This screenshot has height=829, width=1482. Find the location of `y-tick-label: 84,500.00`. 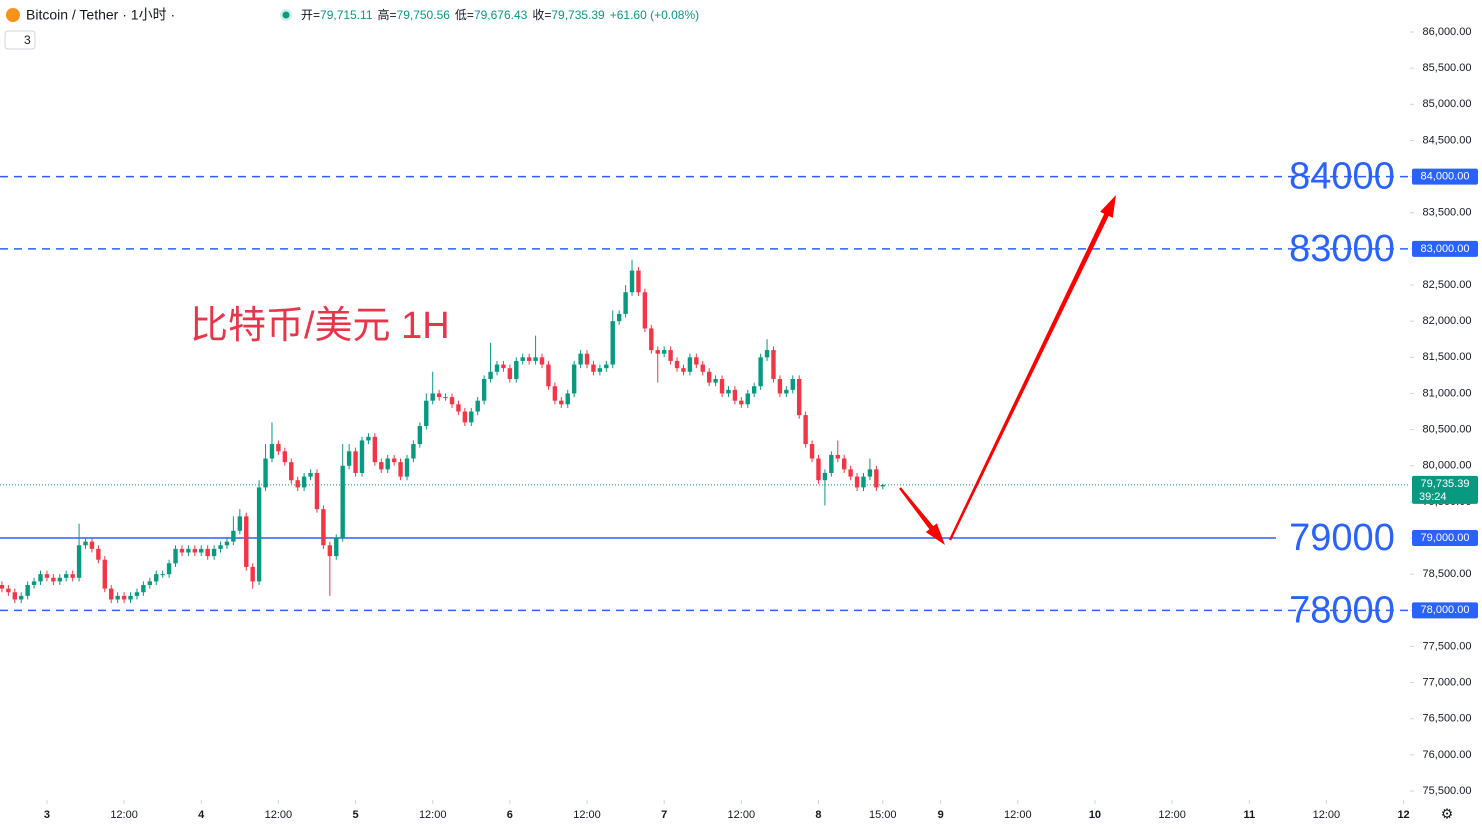

y-tick-label: 84,500.00 is located at coordinates (1447, 140).